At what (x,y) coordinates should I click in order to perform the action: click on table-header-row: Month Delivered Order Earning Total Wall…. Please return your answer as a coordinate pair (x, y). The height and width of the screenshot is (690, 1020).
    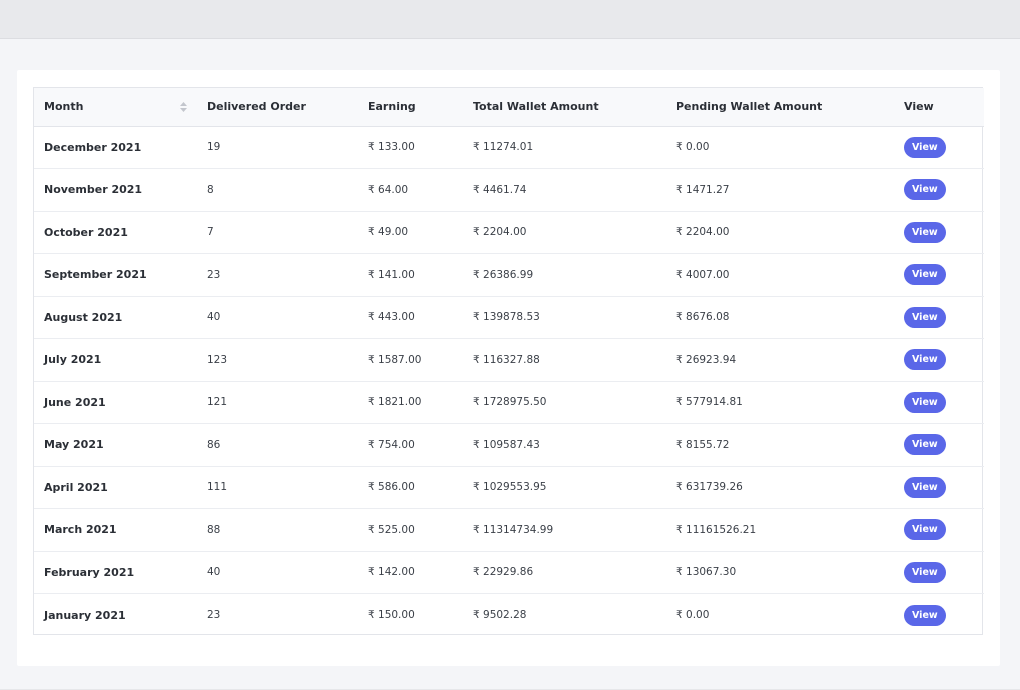
    Looking at the image, I should click on (509, 107).